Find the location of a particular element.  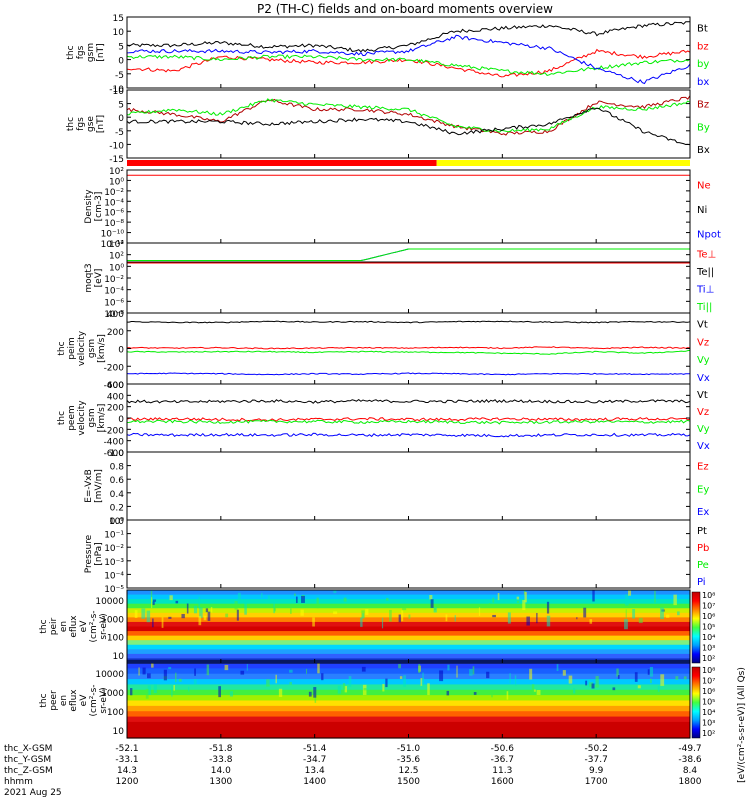

y-axis-label-line: [nT] is located at coordinates (101, 124).